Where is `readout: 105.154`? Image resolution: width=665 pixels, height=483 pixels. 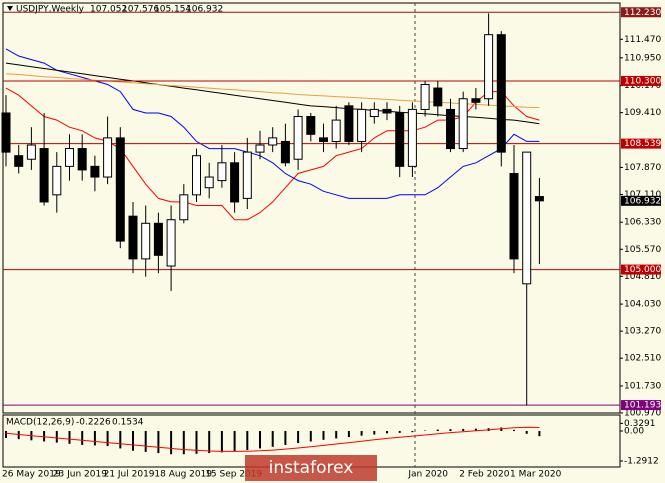 readout: 105.154 is located at coordinates (172, 10).